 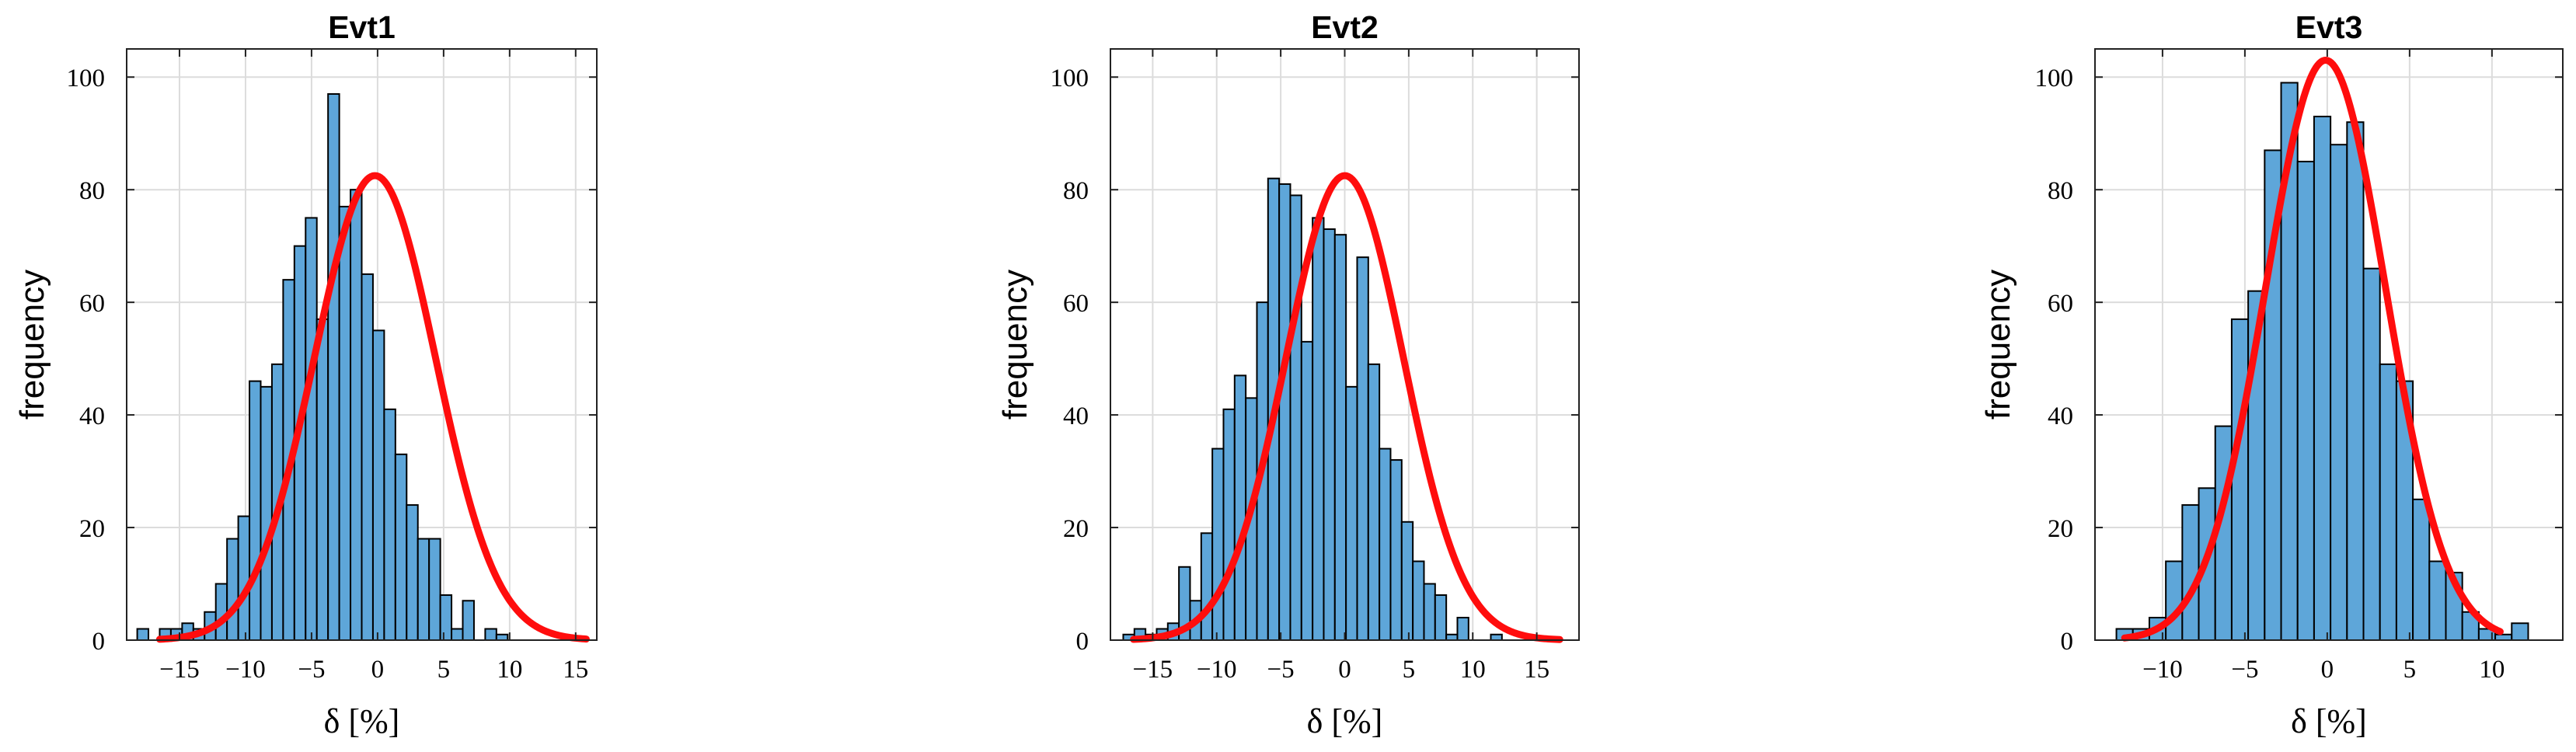 What do you see at coordinates (2329, 27) in the screenshot?
I see `chart-title: Evt3` at bounding box center [2329, 27].